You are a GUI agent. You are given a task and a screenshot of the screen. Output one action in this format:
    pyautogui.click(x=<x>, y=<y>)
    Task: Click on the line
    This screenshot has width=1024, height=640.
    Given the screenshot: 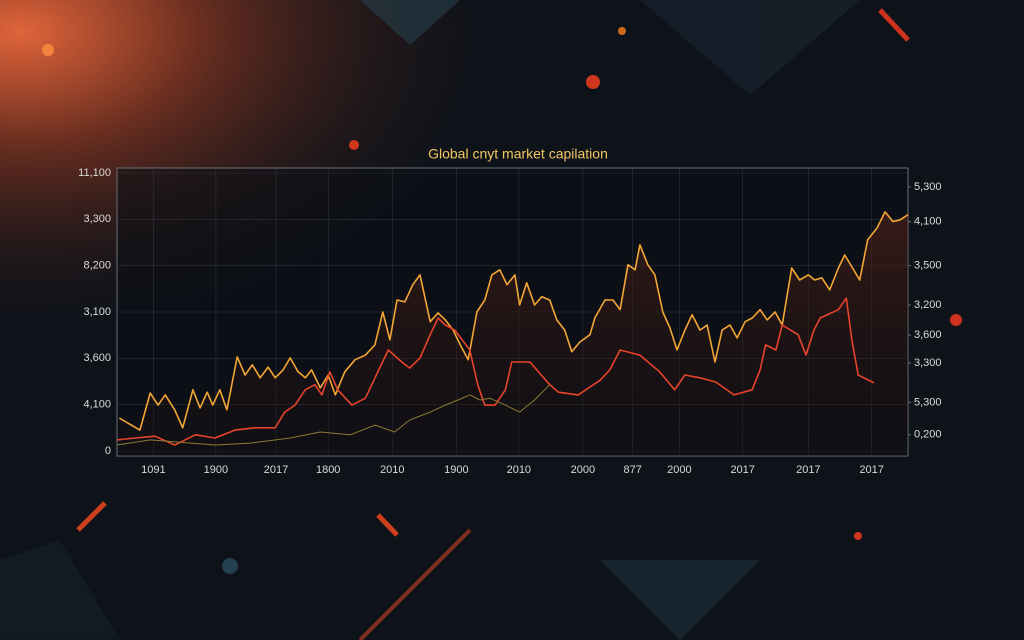 What is the action you would take?
    pyautogui.click(x=333, y=415)
    